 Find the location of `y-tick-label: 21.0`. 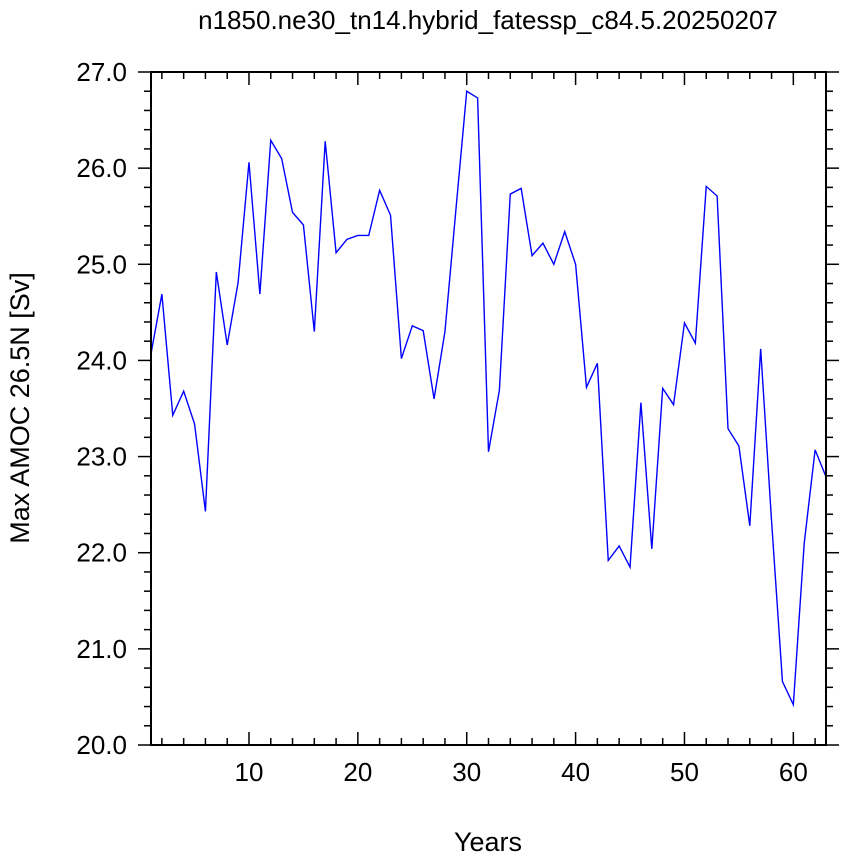

y-tick-label: 21.0 is located at coordinates (101, 649).